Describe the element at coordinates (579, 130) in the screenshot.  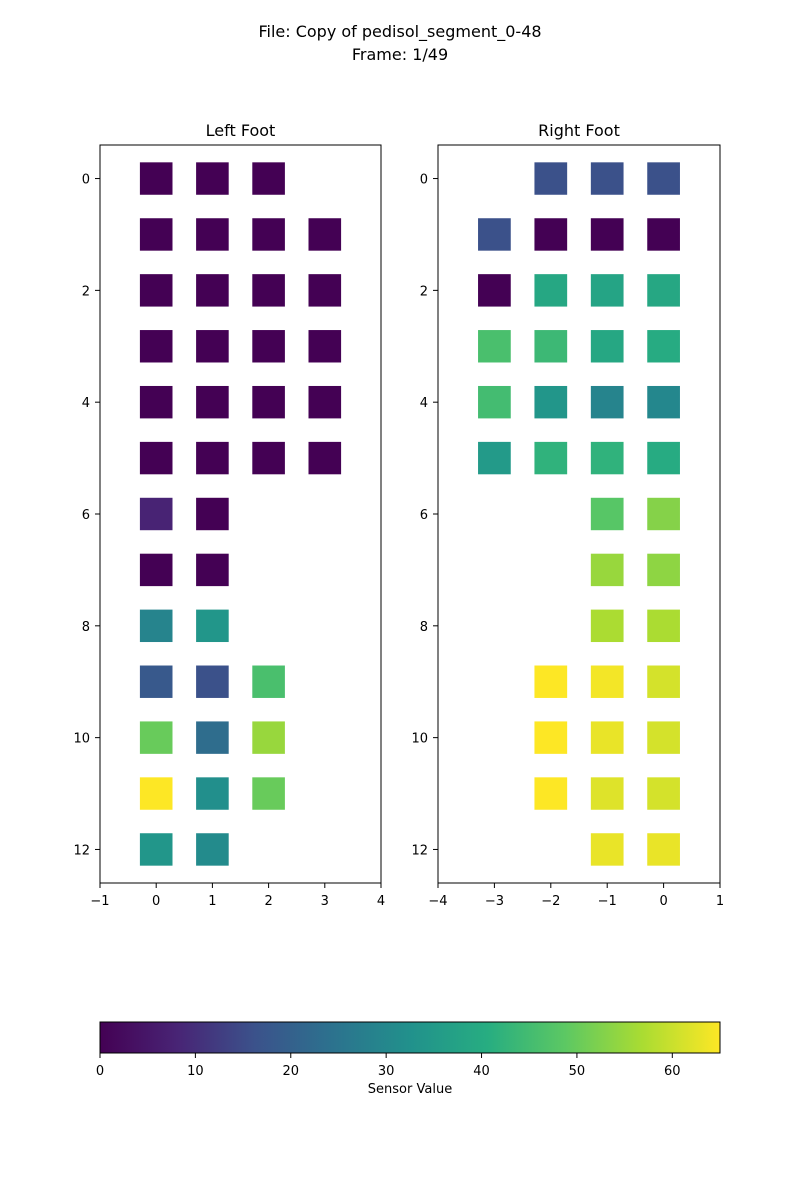
I see `panel-title: Right Foot` at that location.